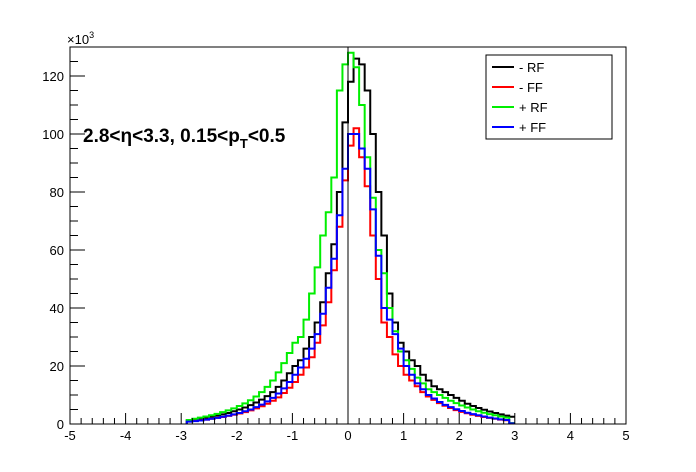 The height and width of the screenshot is (472, 696). I want to click on annotation-prefix: 2.8<η<3.3, 0.15<p, so click(161, 136).